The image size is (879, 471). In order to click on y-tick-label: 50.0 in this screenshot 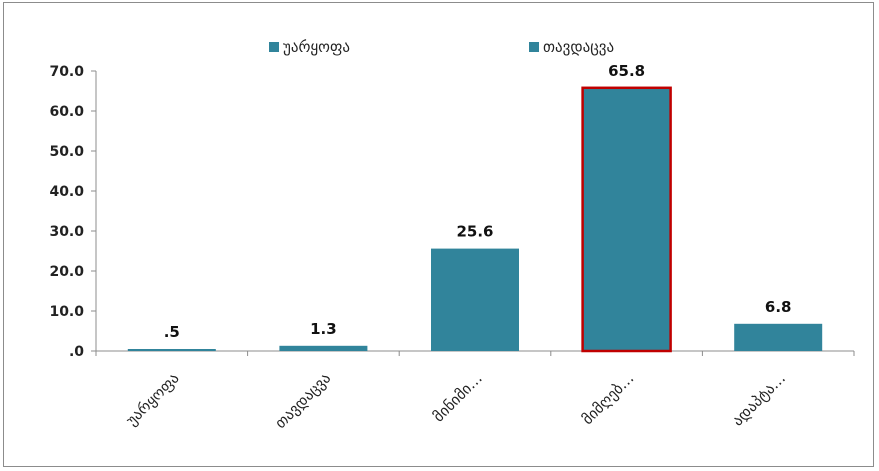, I will do `click(66, 152)`.